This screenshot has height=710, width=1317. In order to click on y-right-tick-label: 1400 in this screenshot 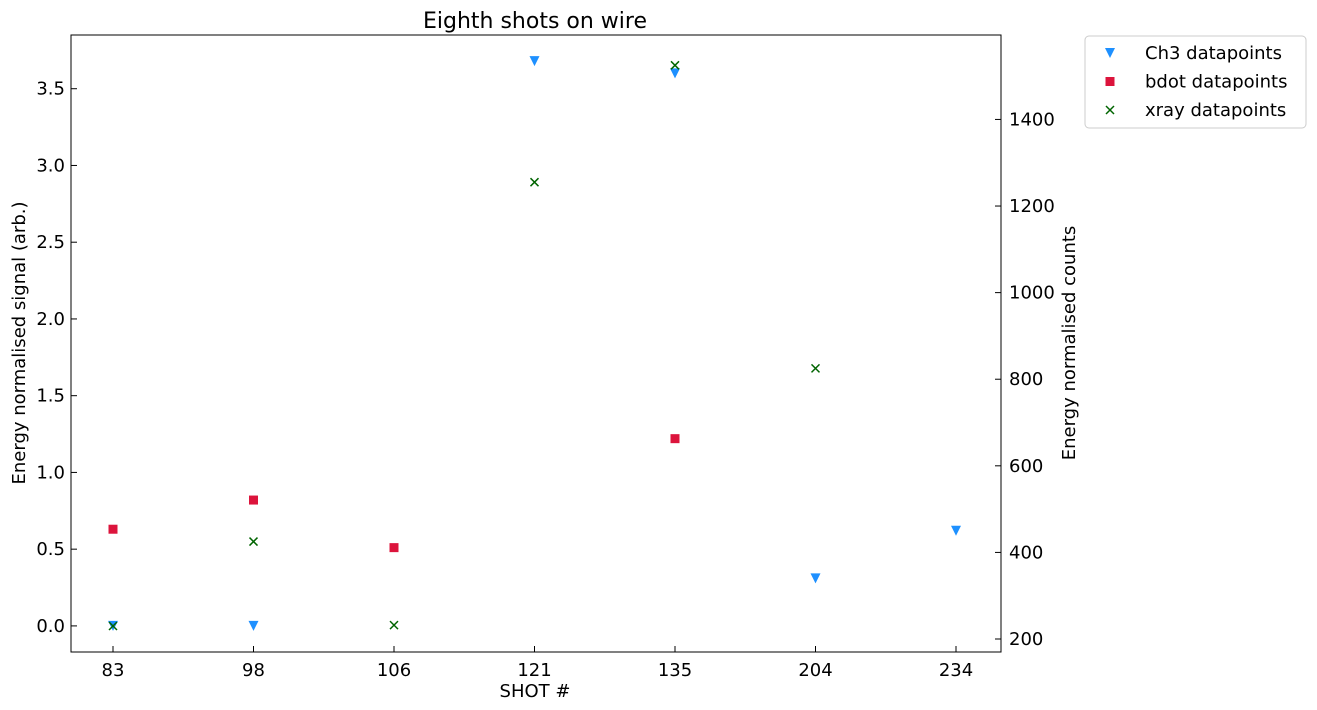, I will do `click(1032, 119)`.